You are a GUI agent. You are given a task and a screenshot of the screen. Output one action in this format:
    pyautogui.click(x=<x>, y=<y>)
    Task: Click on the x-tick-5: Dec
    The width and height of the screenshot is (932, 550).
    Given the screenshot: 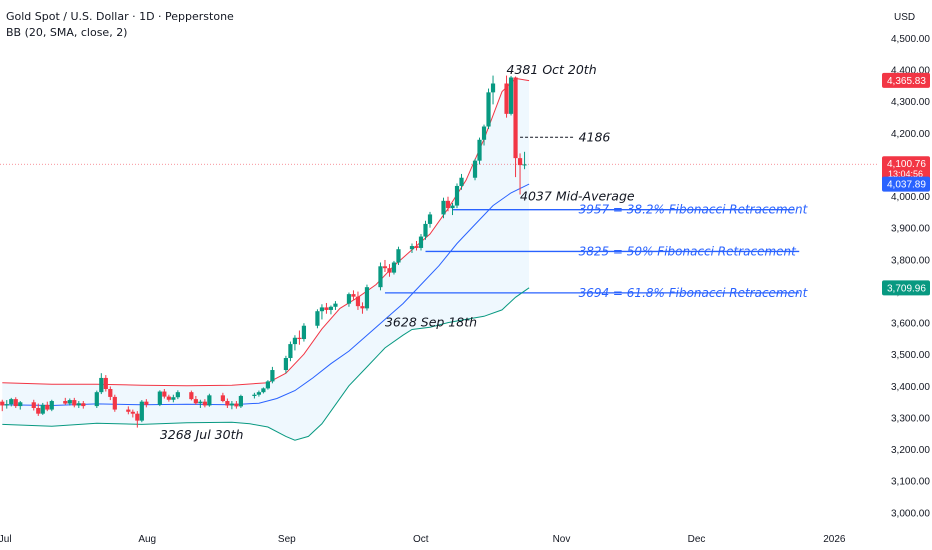 What is the action you would take?
    pyautogui.click(x=697, y=539)
    